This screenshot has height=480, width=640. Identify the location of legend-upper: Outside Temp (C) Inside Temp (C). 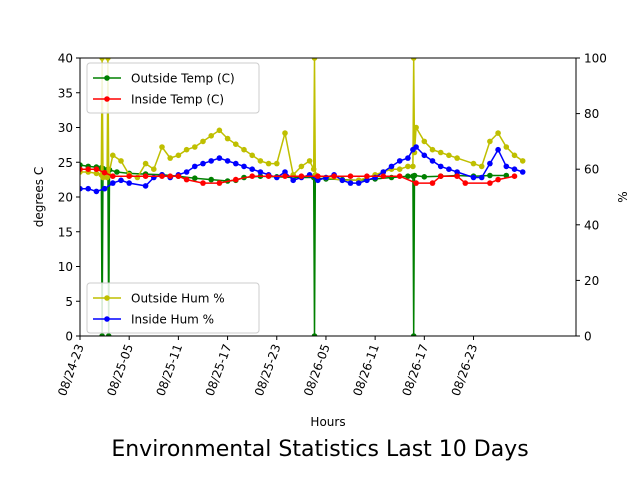
(173, 88).